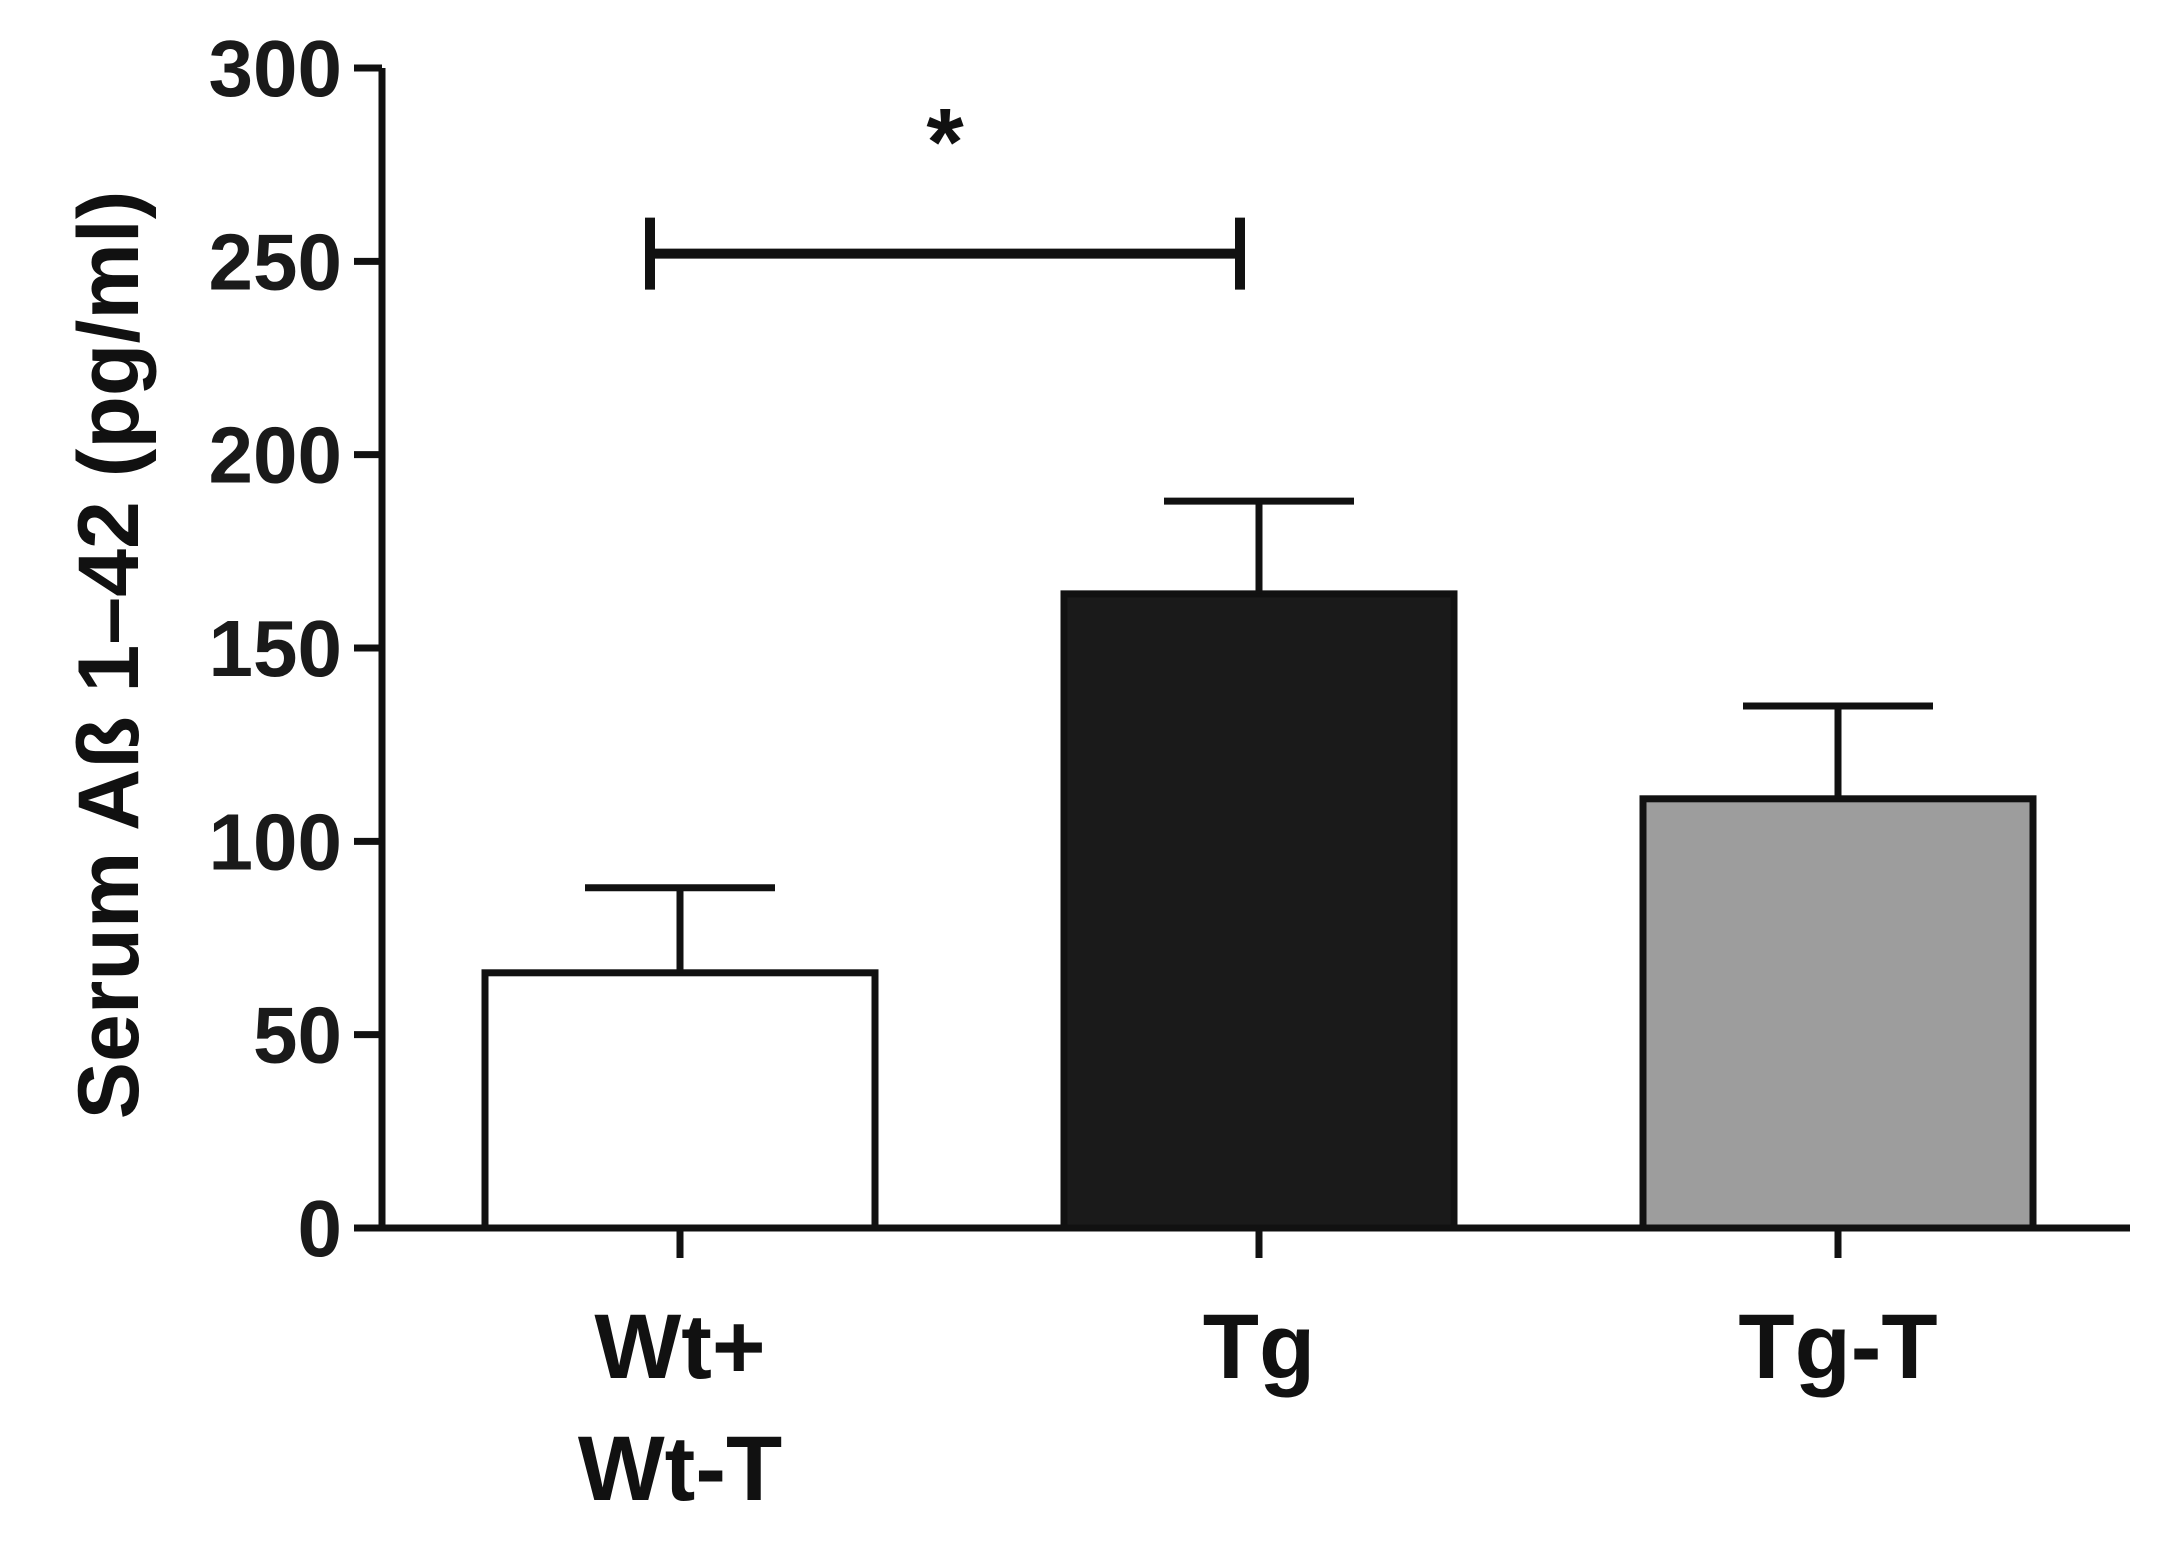 The image size is (2161, 1546). I want to click on y-tick-label-150: 150, so click(275, 648).